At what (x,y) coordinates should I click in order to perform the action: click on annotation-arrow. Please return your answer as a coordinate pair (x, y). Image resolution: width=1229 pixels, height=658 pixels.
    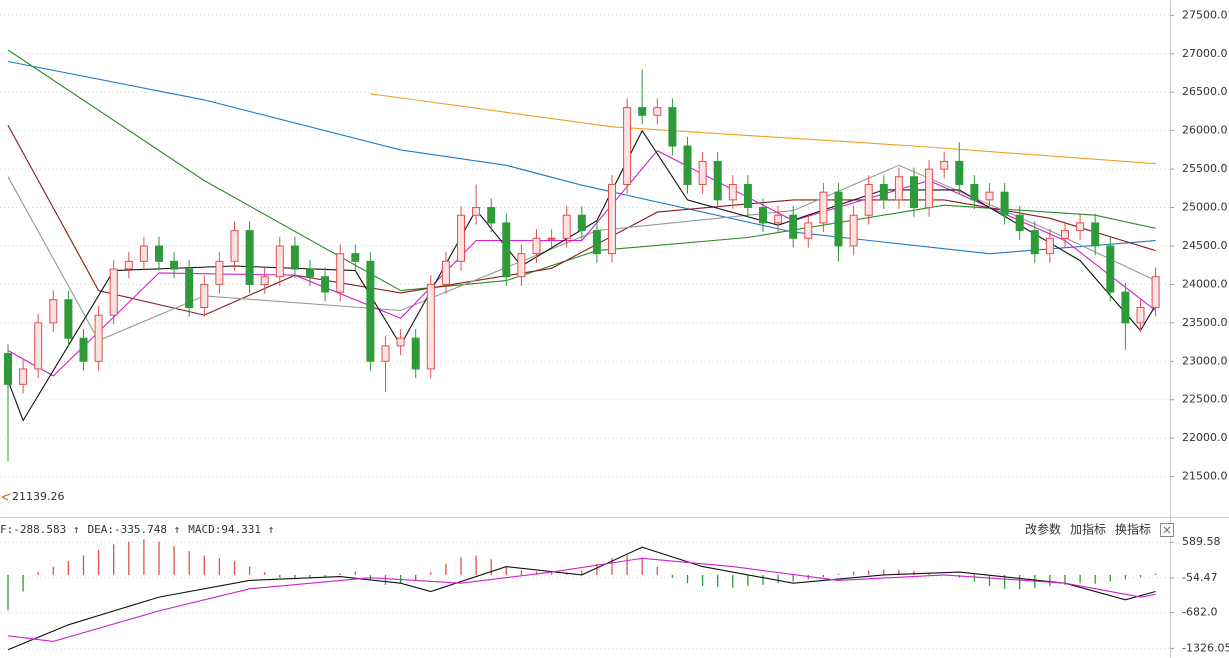
    Looking at the image, I should click on (6, 497).